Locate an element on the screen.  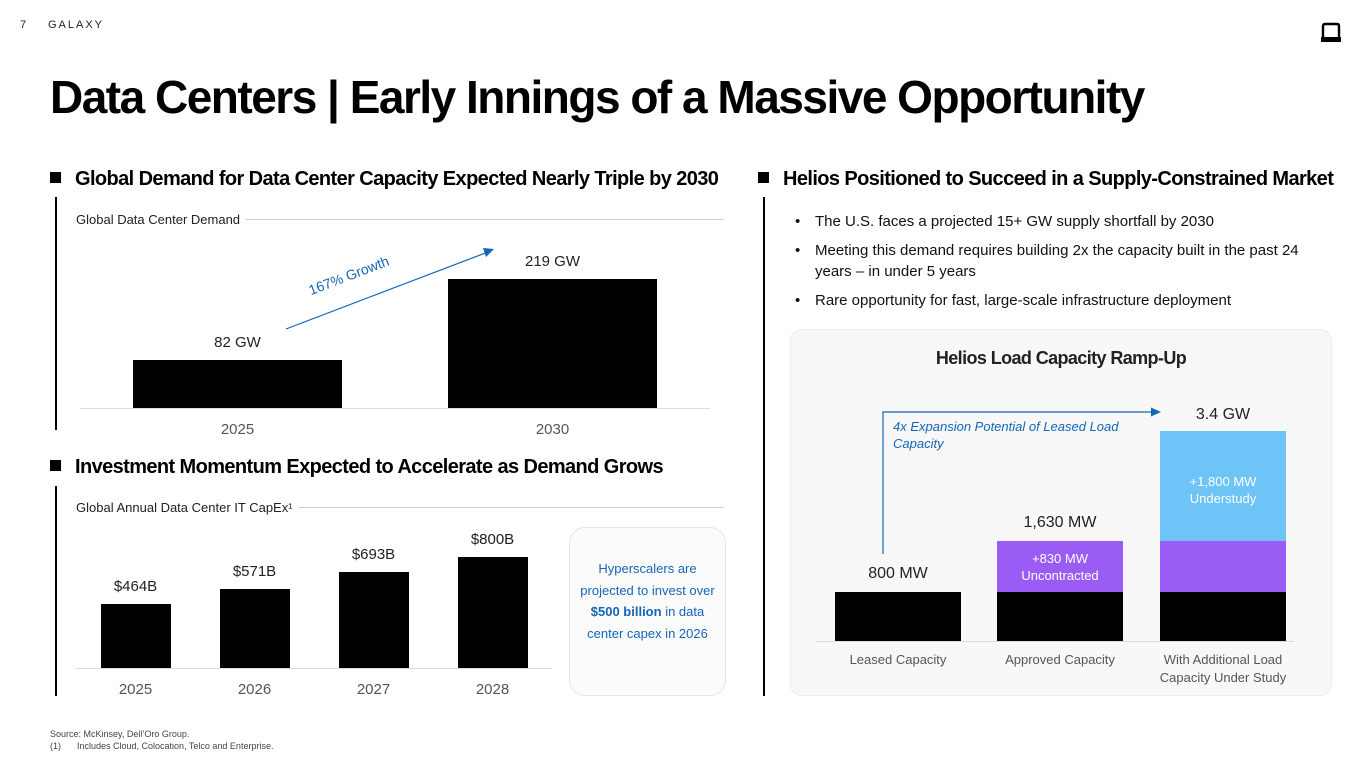
page-number: 7 is located at coordinates (23, 25).